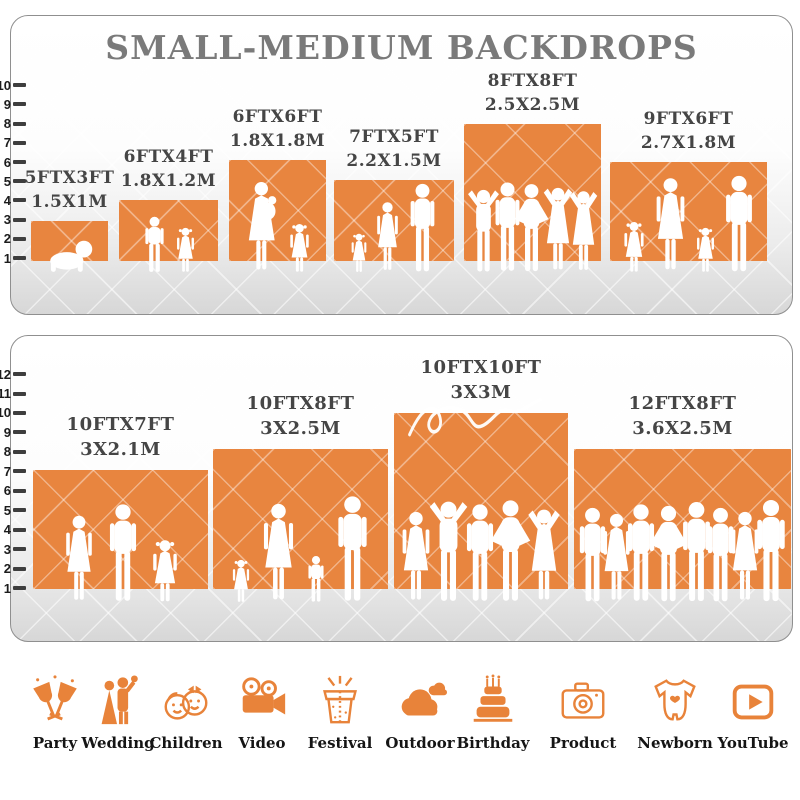  What do you see at coordinates (168, 157) in the screenshot?
I see `size-feet-label: 6FTX4FT` at bounding box center [168, 157].